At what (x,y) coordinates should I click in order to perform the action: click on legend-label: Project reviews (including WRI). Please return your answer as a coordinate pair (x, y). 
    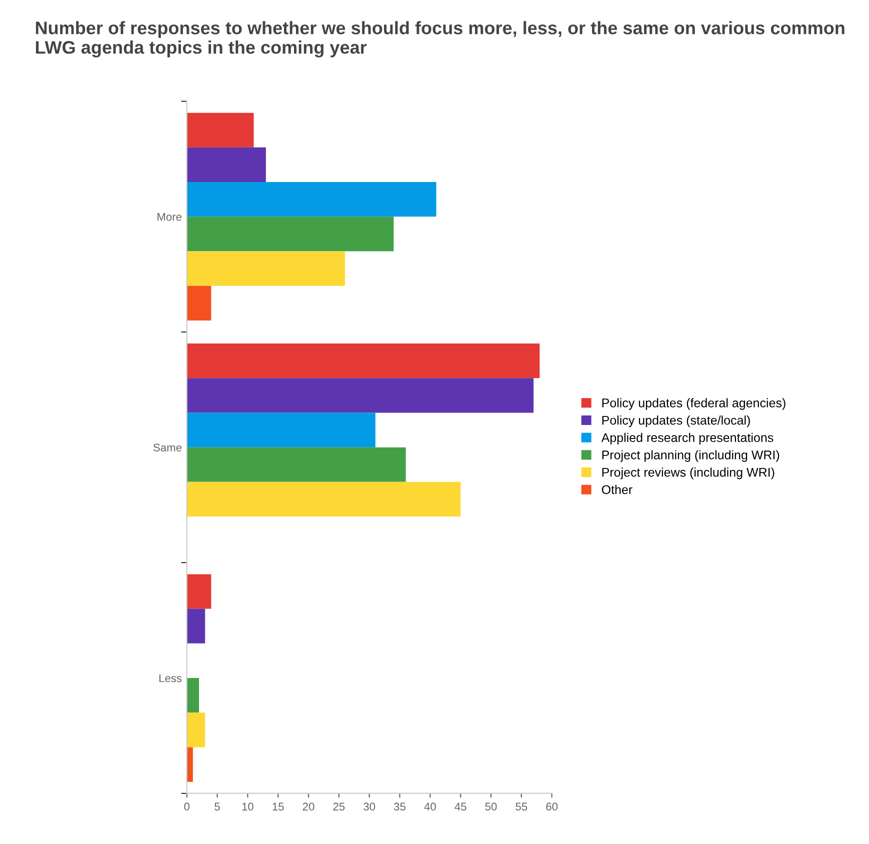
    Looking at the image, I should click on (688, 474).